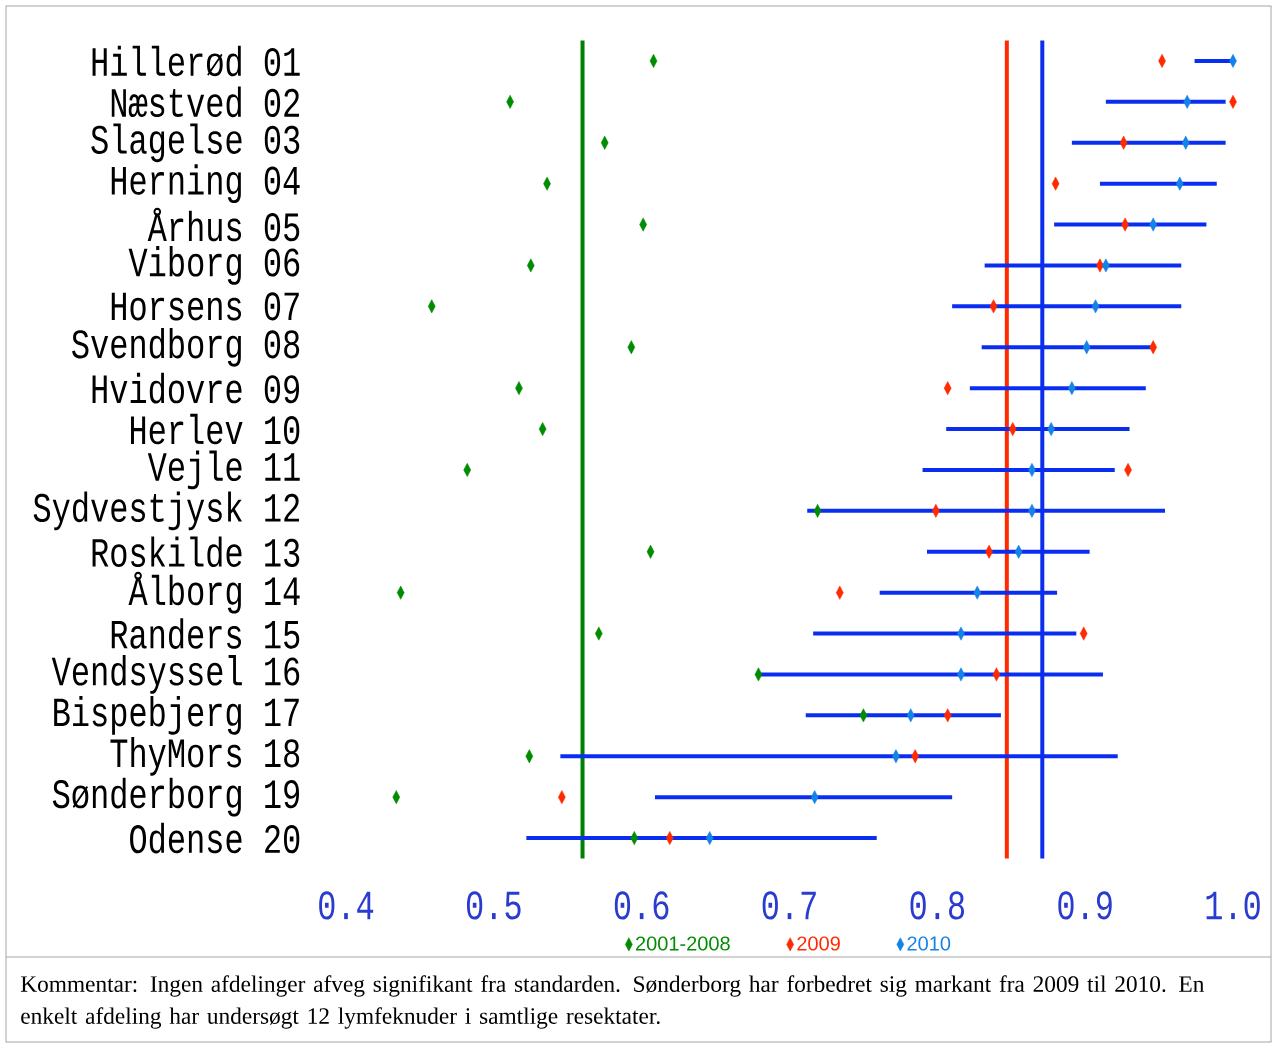  I want to click on y-tick-label: Vejle 11, so click(223, 470).